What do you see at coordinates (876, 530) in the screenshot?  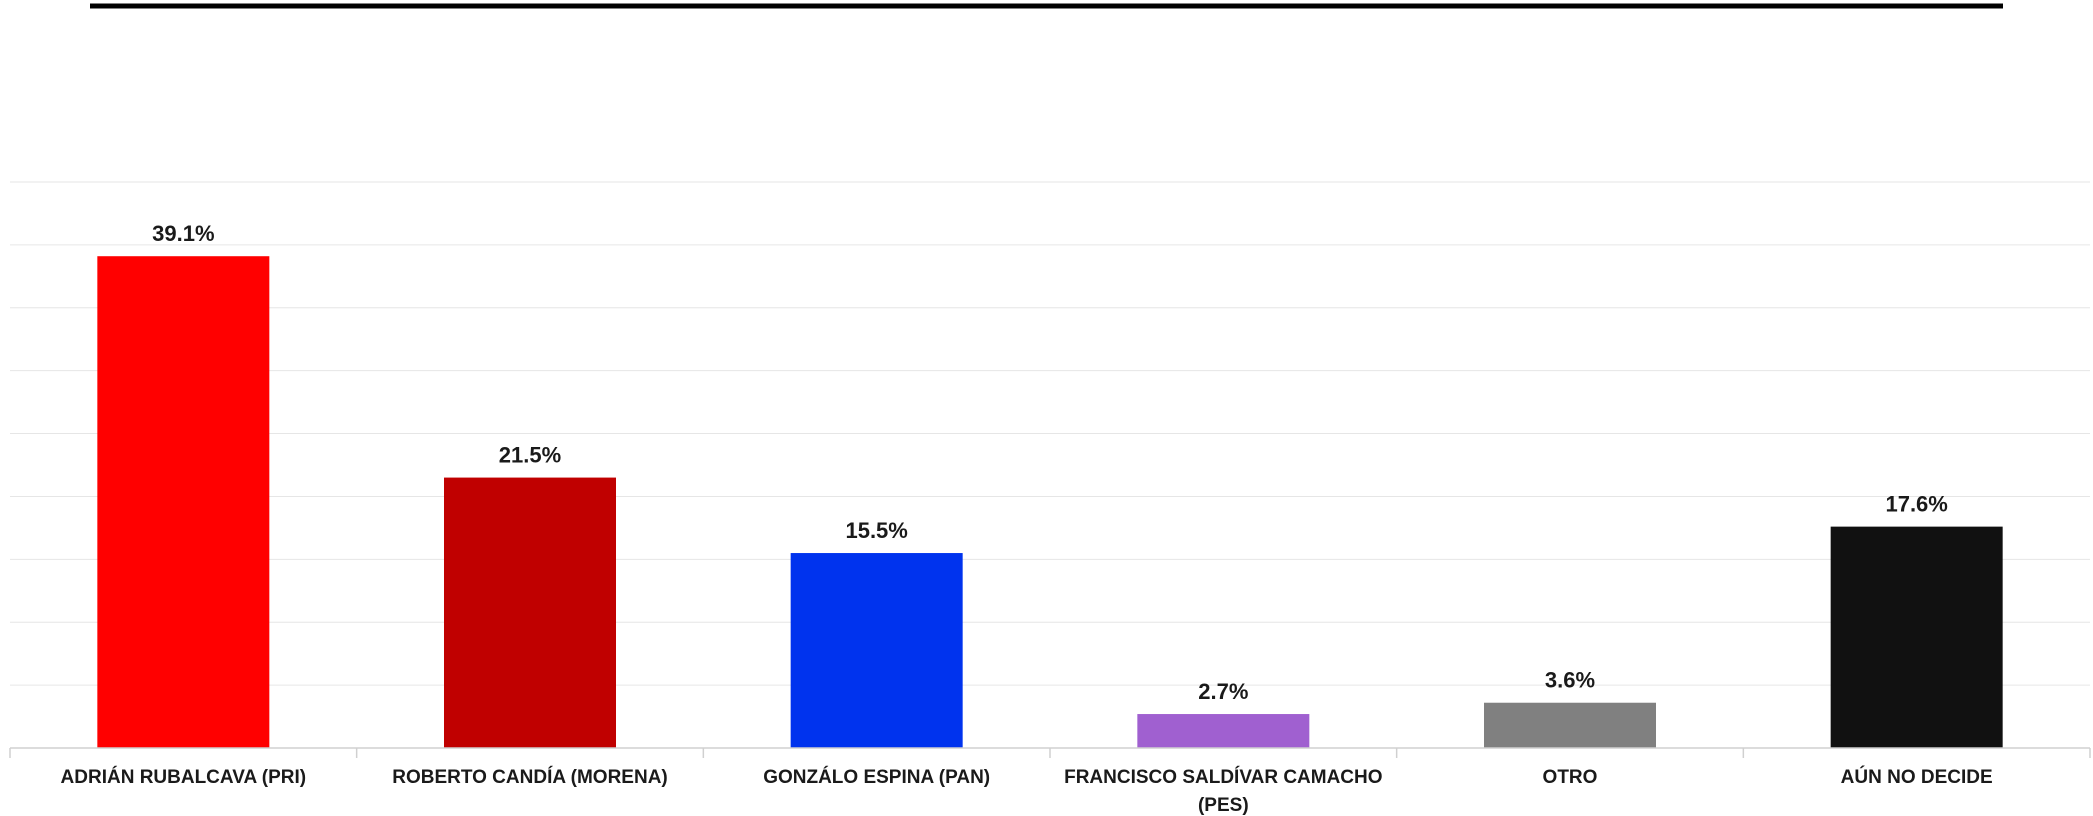 I see `data-label: 15.5%` at bounding box center [876, 530].